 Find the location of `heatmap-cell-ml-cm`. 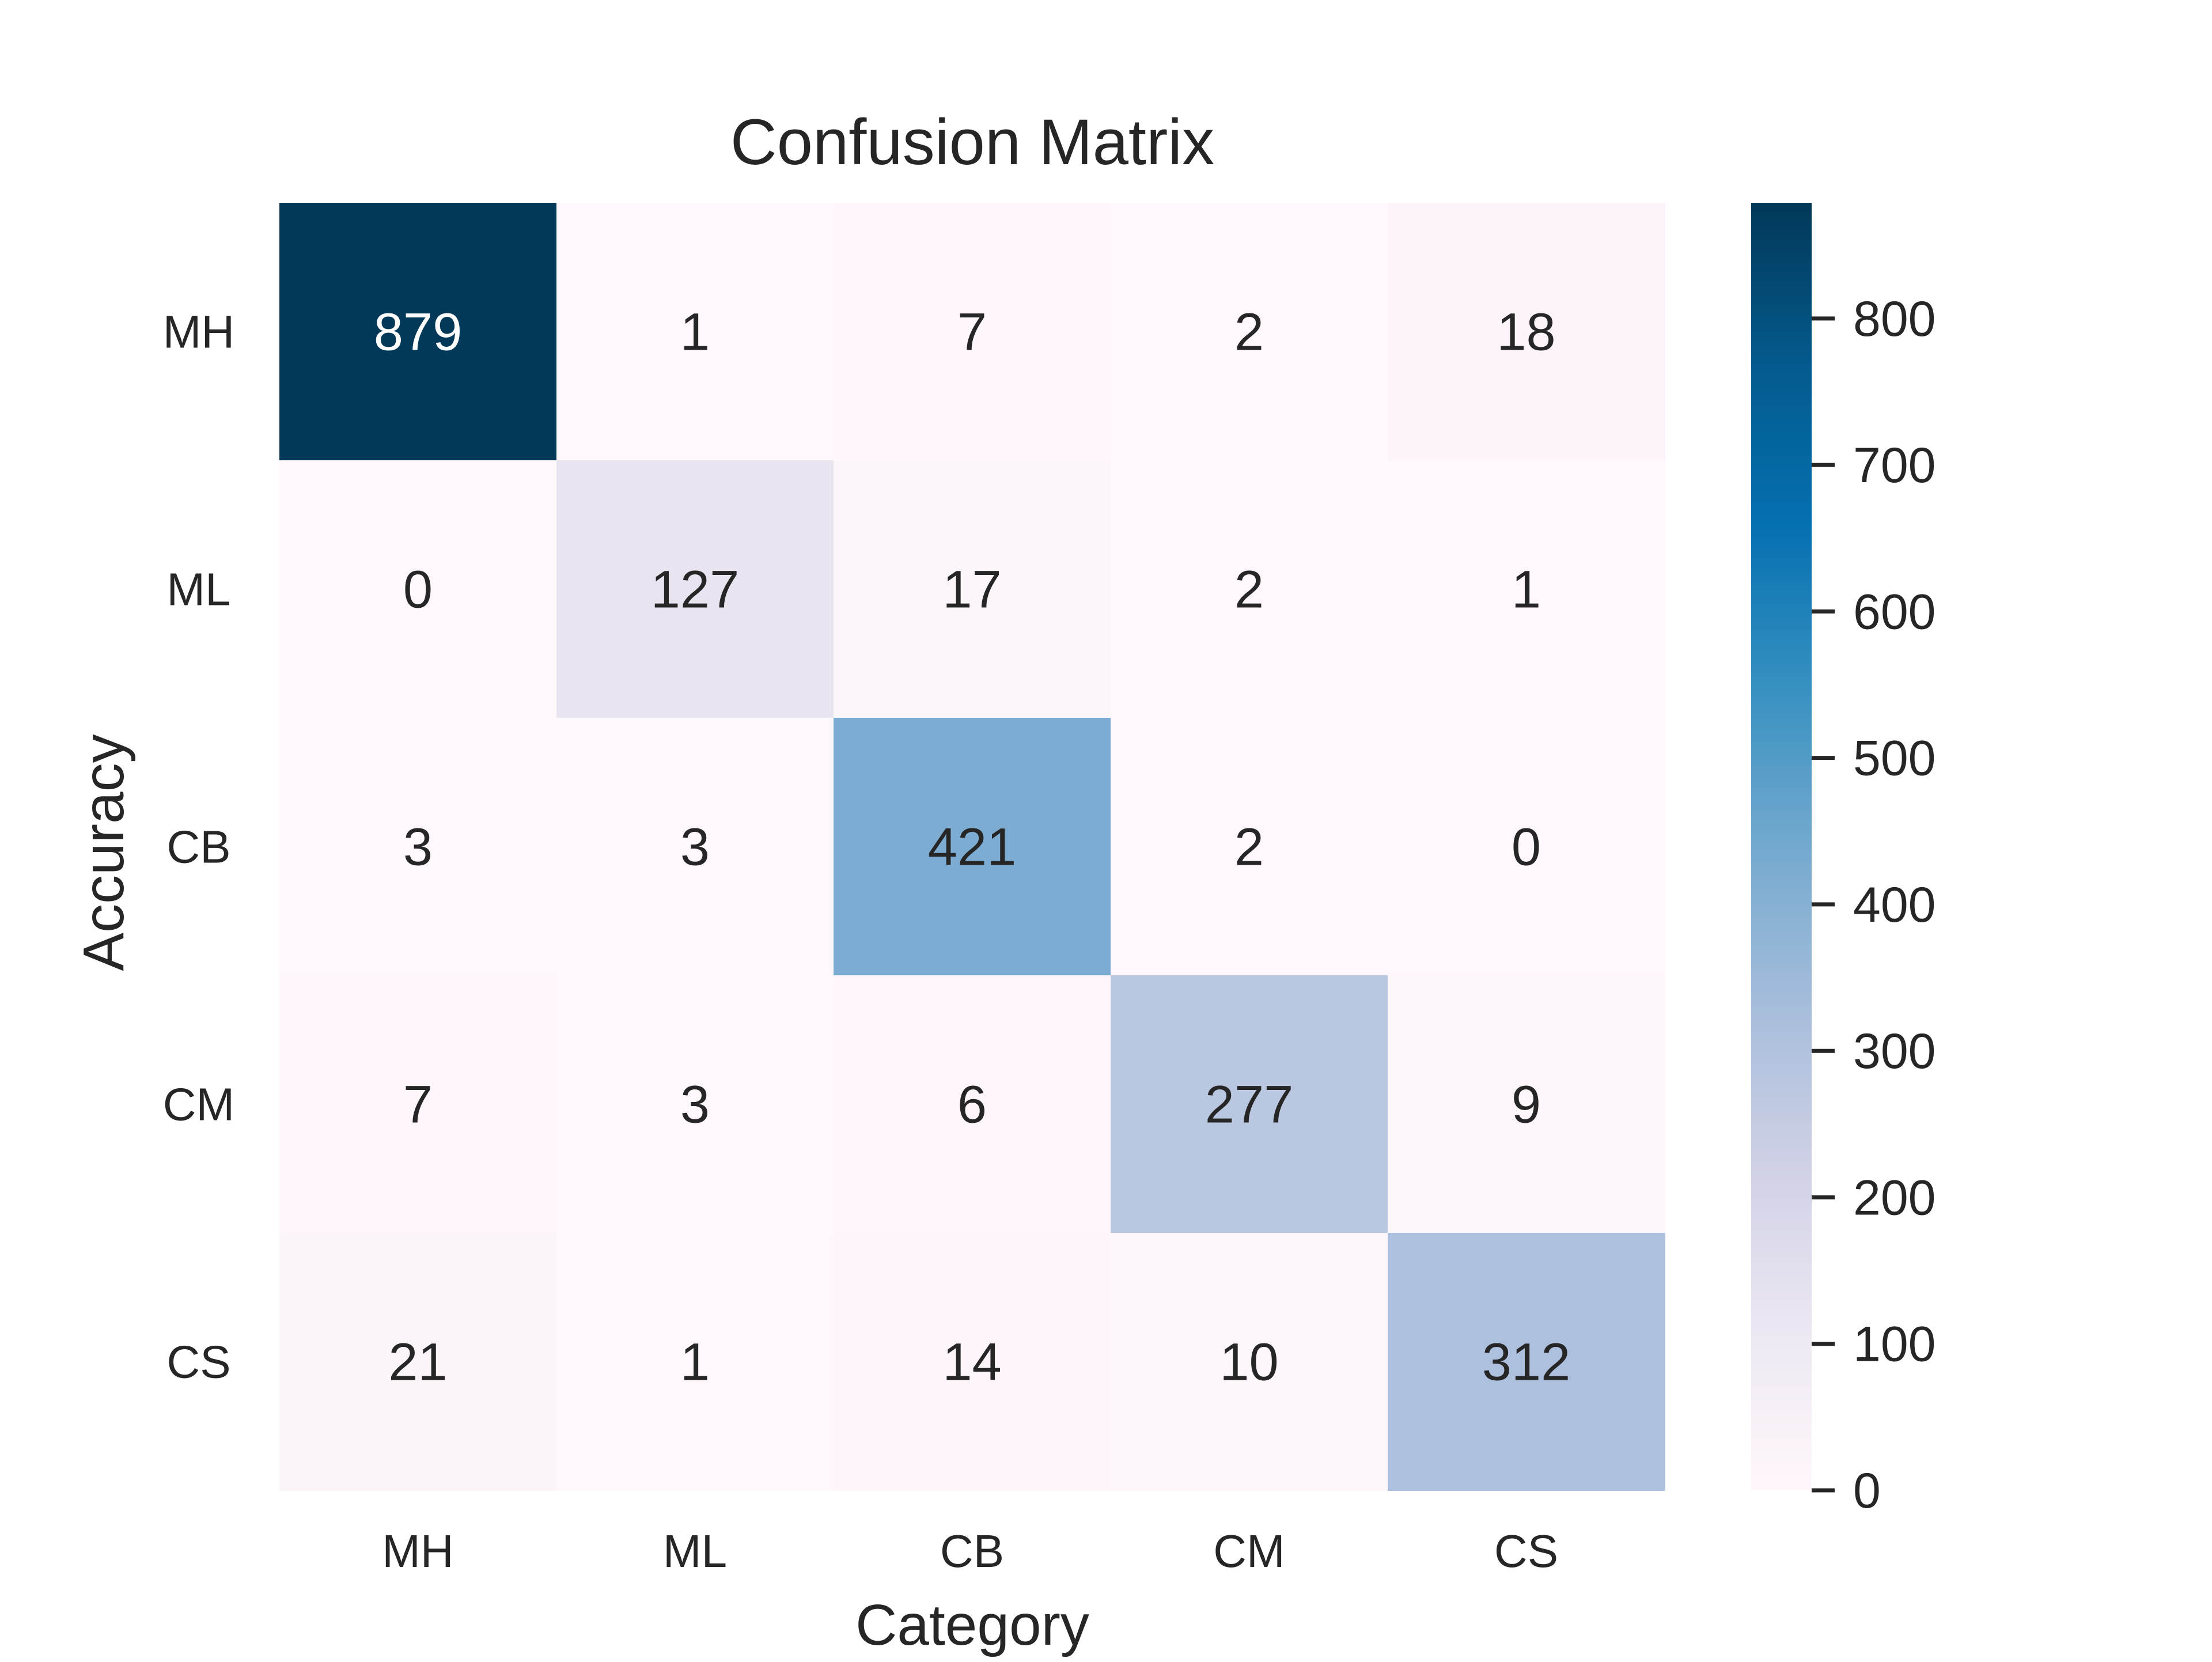

heatmap-cell-ml-cm is located at coordinates (1249, 589).